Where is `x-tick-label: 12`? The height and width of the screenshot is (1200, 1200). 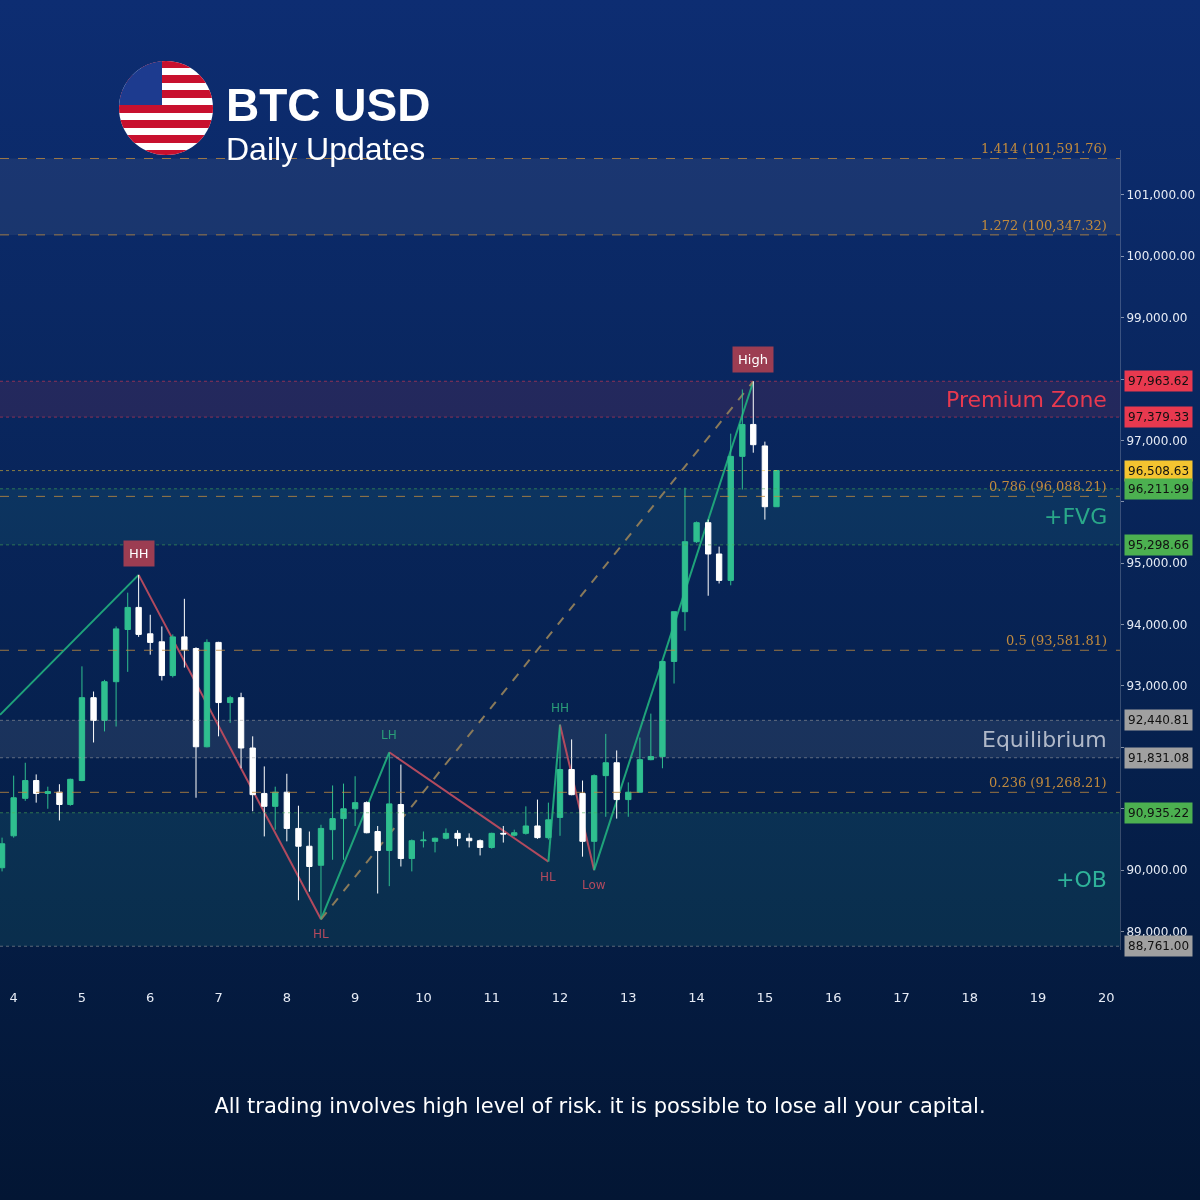
x-tick-label: 12 is located at coordinates (560, 997).